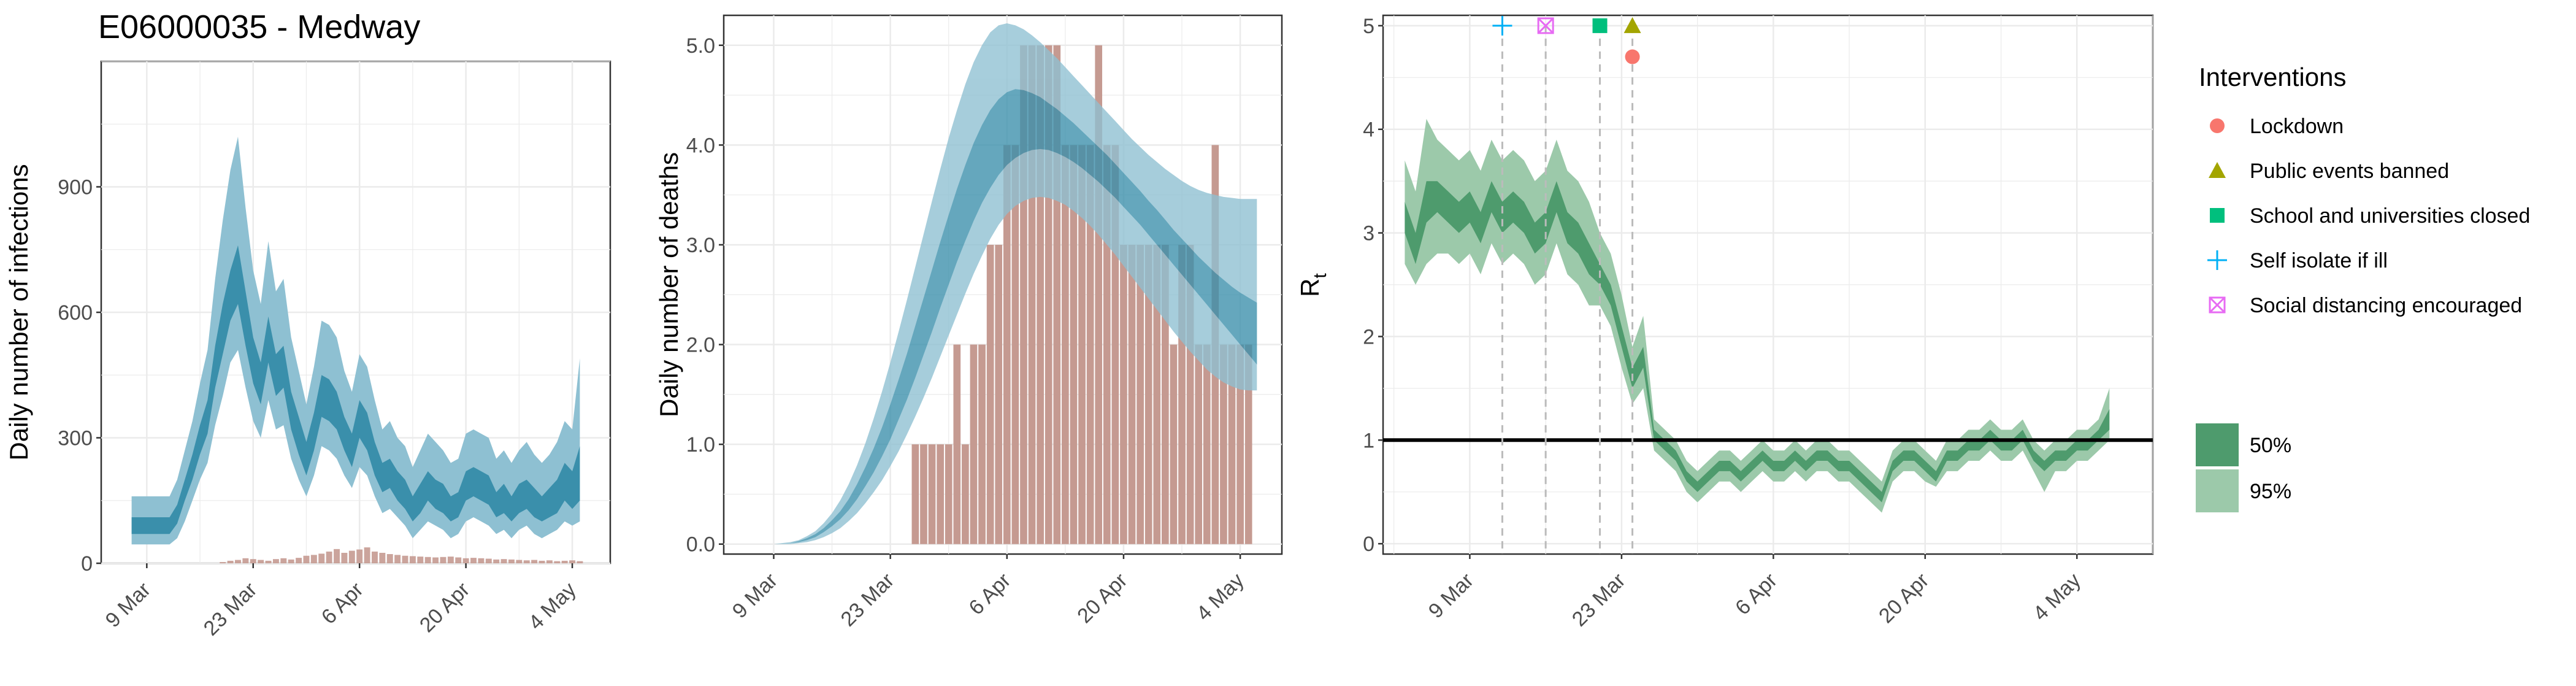 Image resolution: width=2576 pixels, height=686 pixels. What do you see at coordinates (700, 145) in the screenshot?
I see `y-tick-label: 4.0` at bounding box center [700, 145].